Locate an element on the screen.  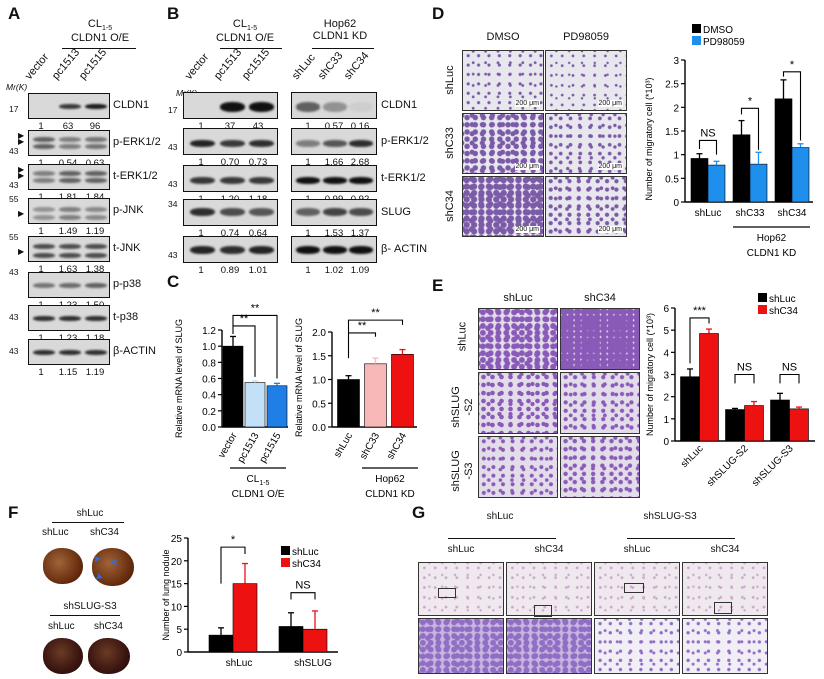
quantification-value: 1.02 is located at coordinates (334, 270).